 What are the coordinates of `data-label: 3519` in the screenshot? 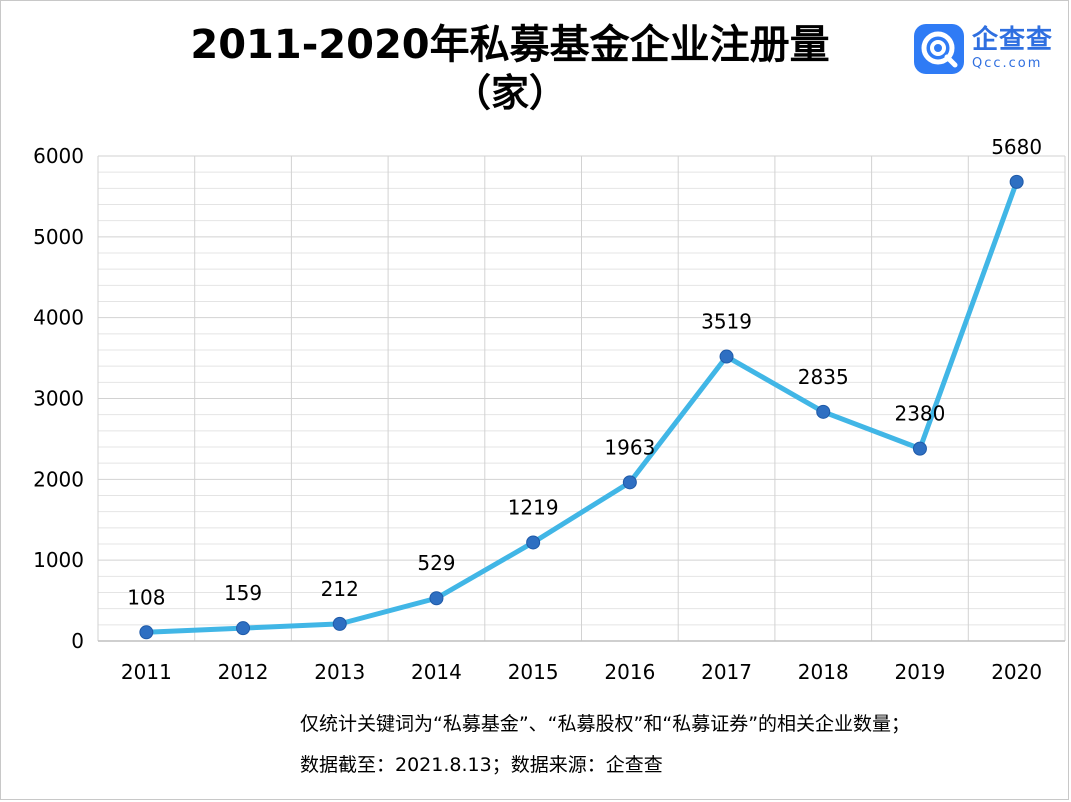 It's located at (726, 322).